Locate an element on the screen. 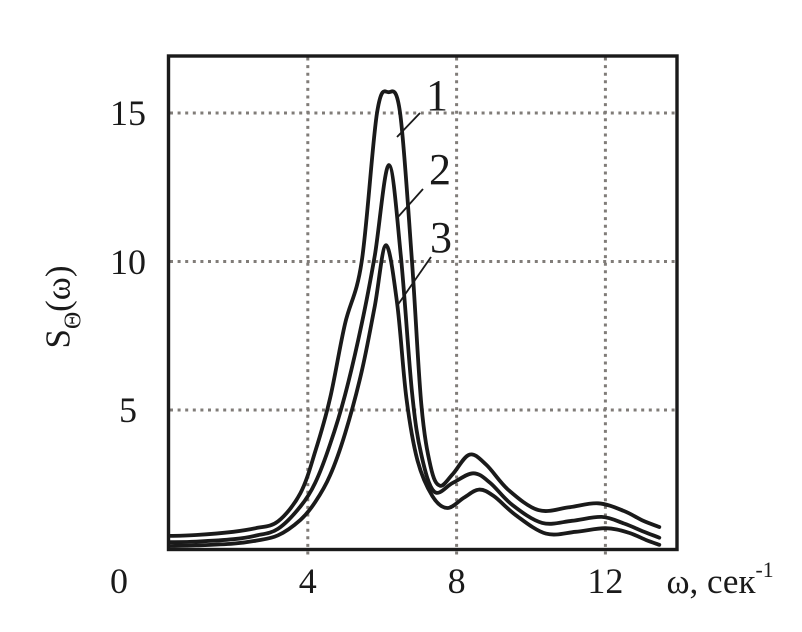 This screenshot has width=802, height=632. x-tick-label-4: 4 is located at coordinates (307, 581).